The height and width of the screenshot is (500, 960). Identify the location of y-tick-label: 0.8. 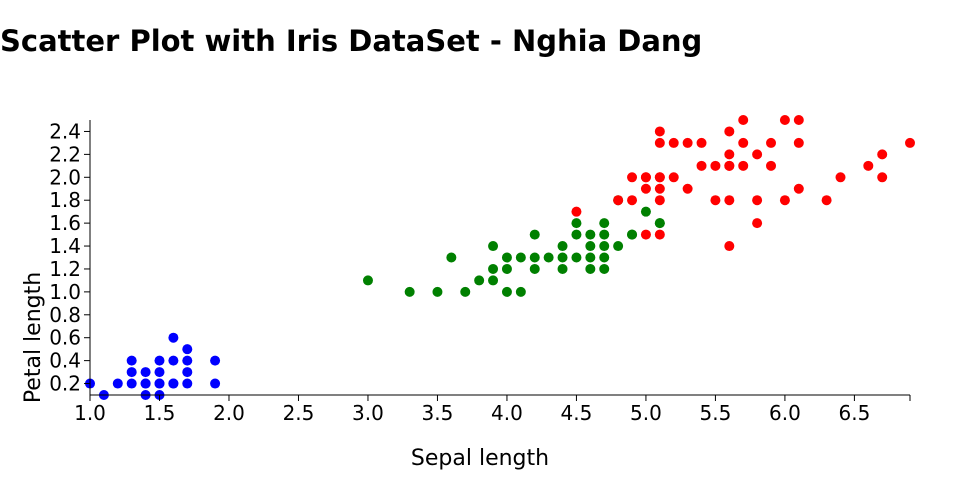
(65, 315).